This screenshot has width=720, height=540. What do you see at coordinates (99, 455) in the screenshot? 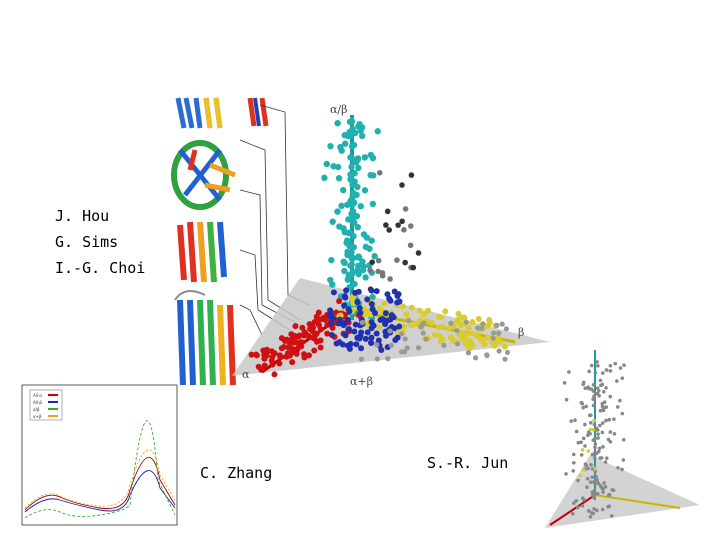
I see `density-chart: All-α All-β α/β α+β` at bounding box center [99, 455].